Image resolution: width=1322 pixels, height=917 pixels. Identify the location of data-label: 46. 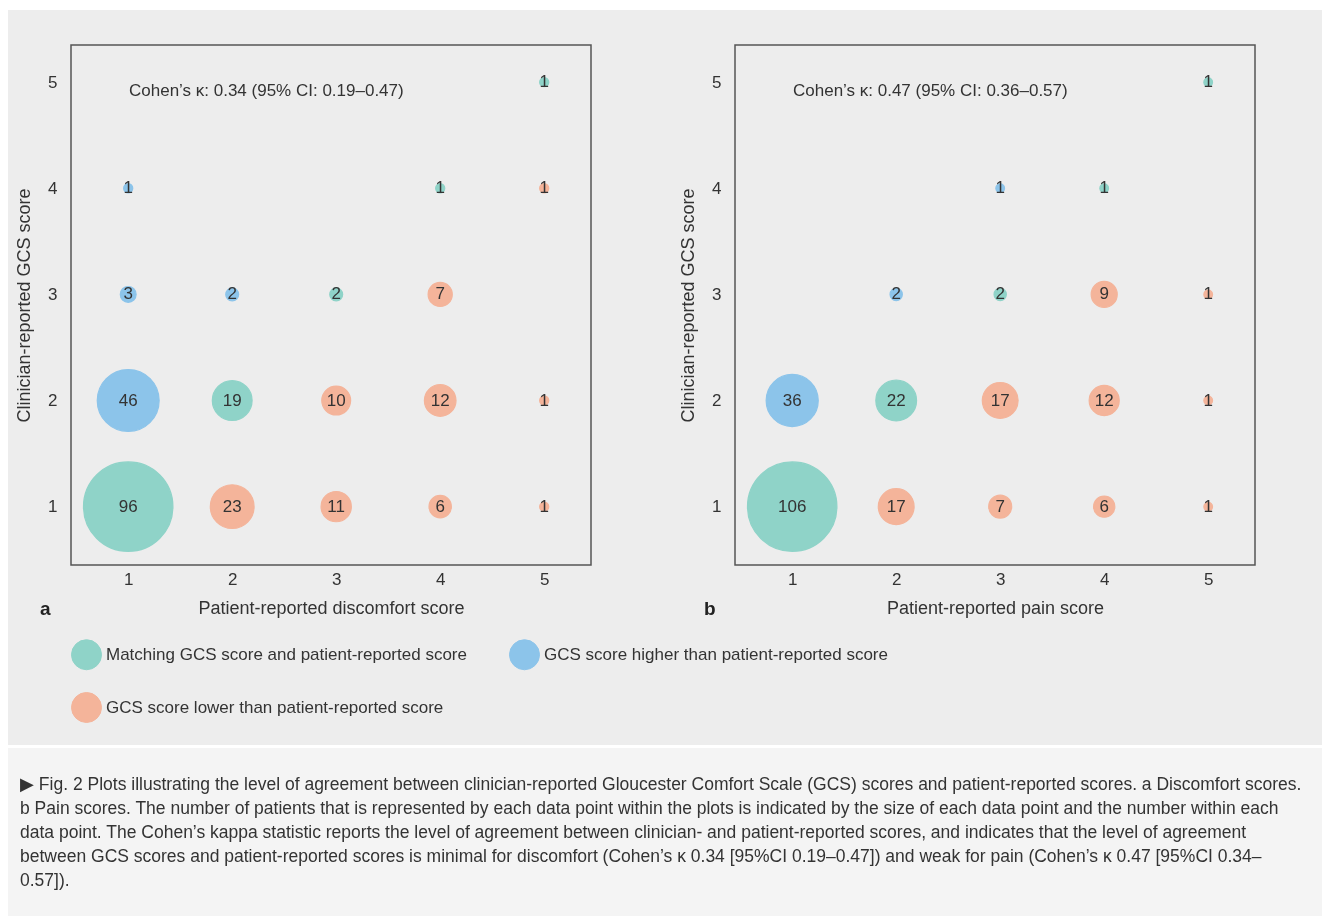
(128, 400).